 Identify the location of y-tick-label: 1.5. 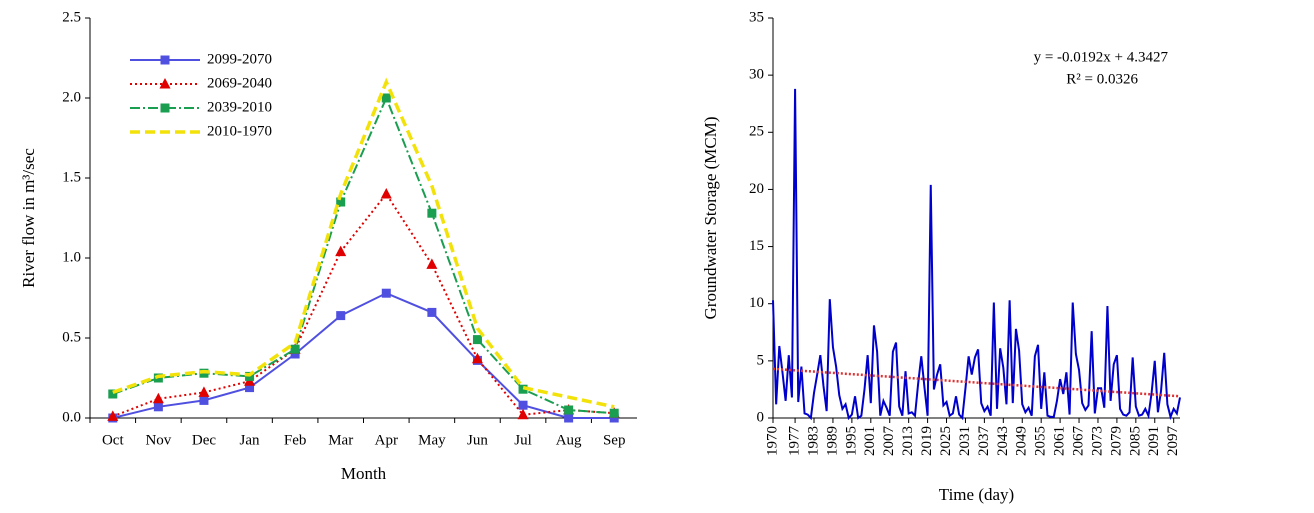
(71, 177).